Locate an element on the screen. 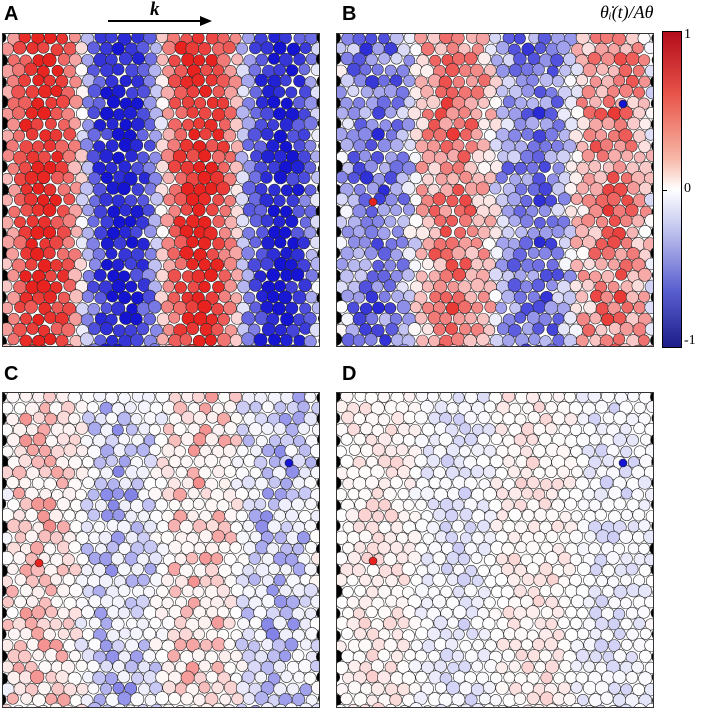  panel-label-c: C is located at coordinates (11, 374).